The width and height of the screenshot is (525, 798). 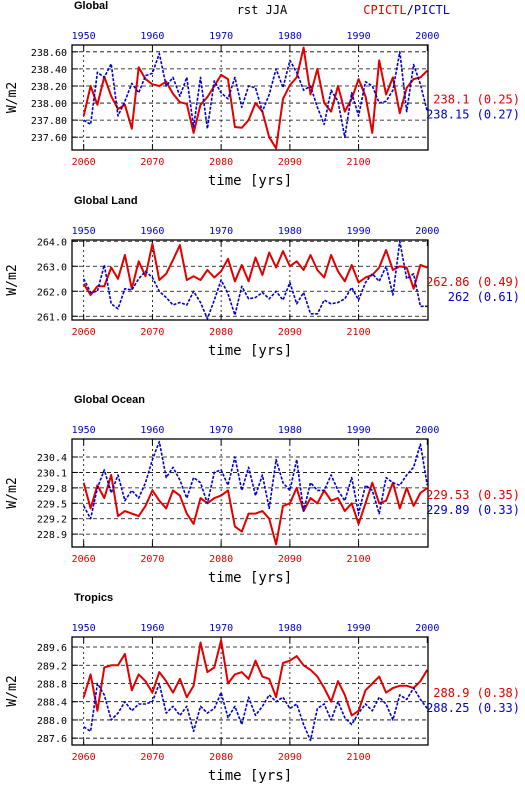 I want to click on y-tick-label: 264.0, so click(x=52, y=242).